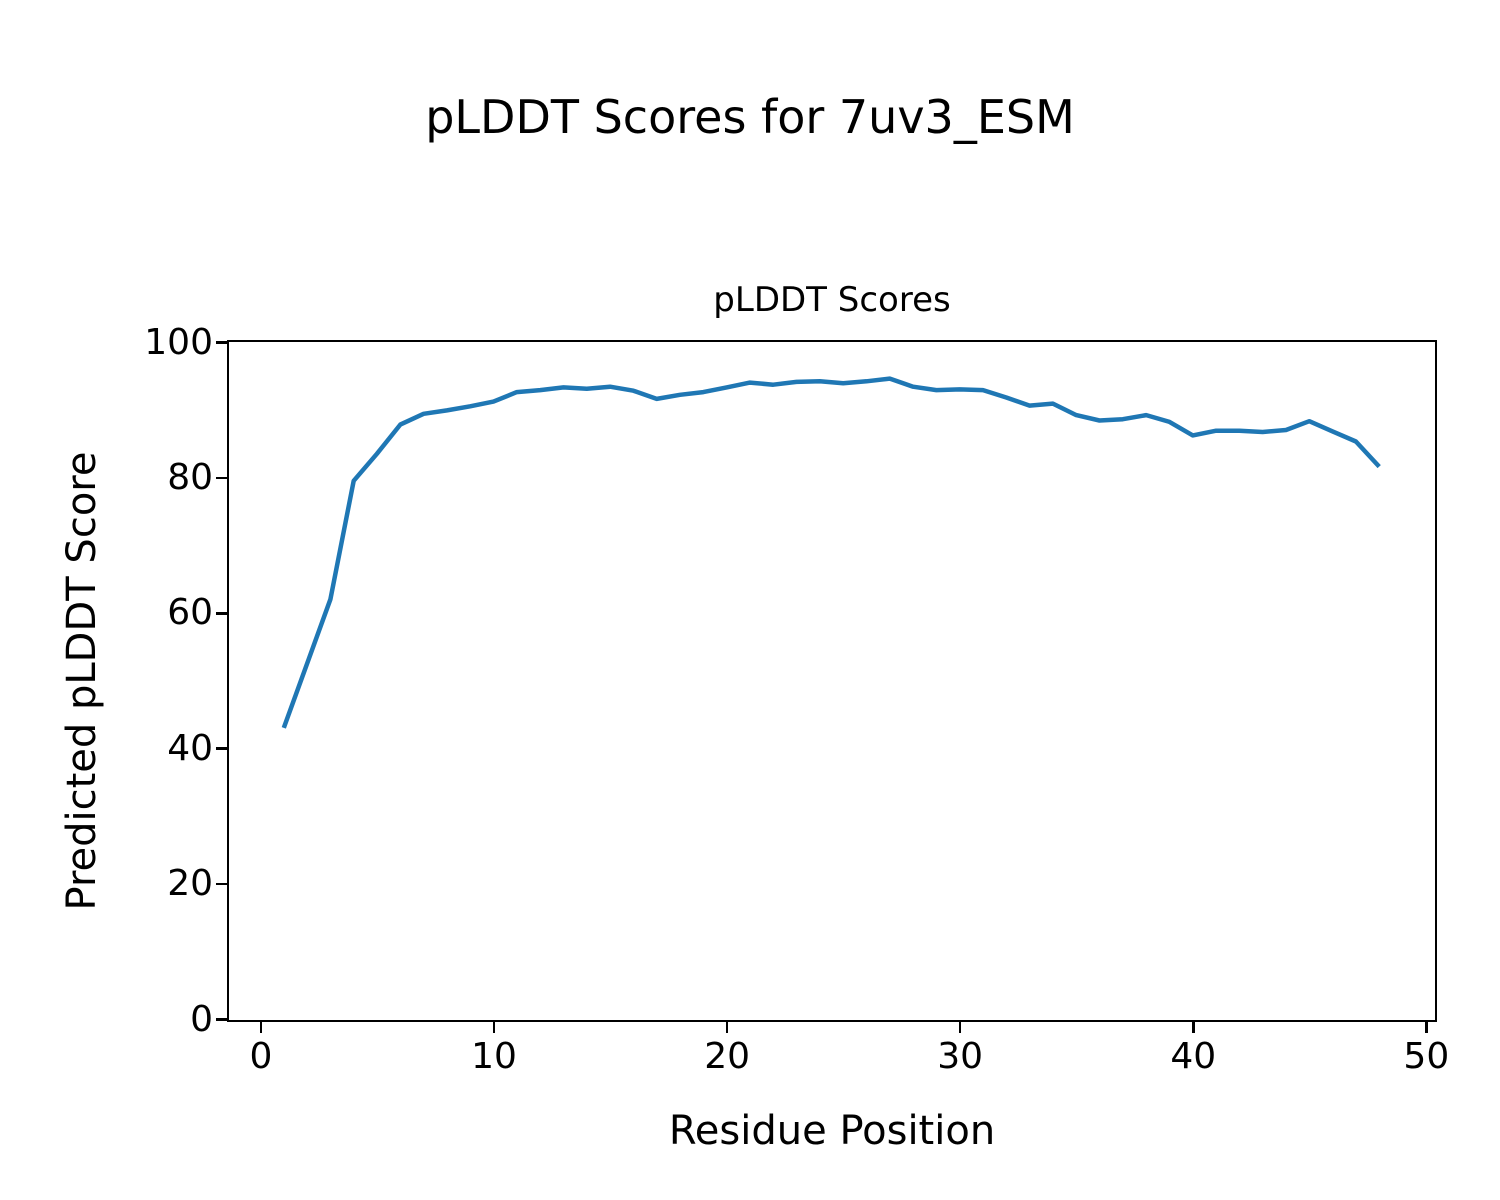 The image size is (1500, 1200). I want to click on x-axis-label: Residue Position, so click(832, 1131).